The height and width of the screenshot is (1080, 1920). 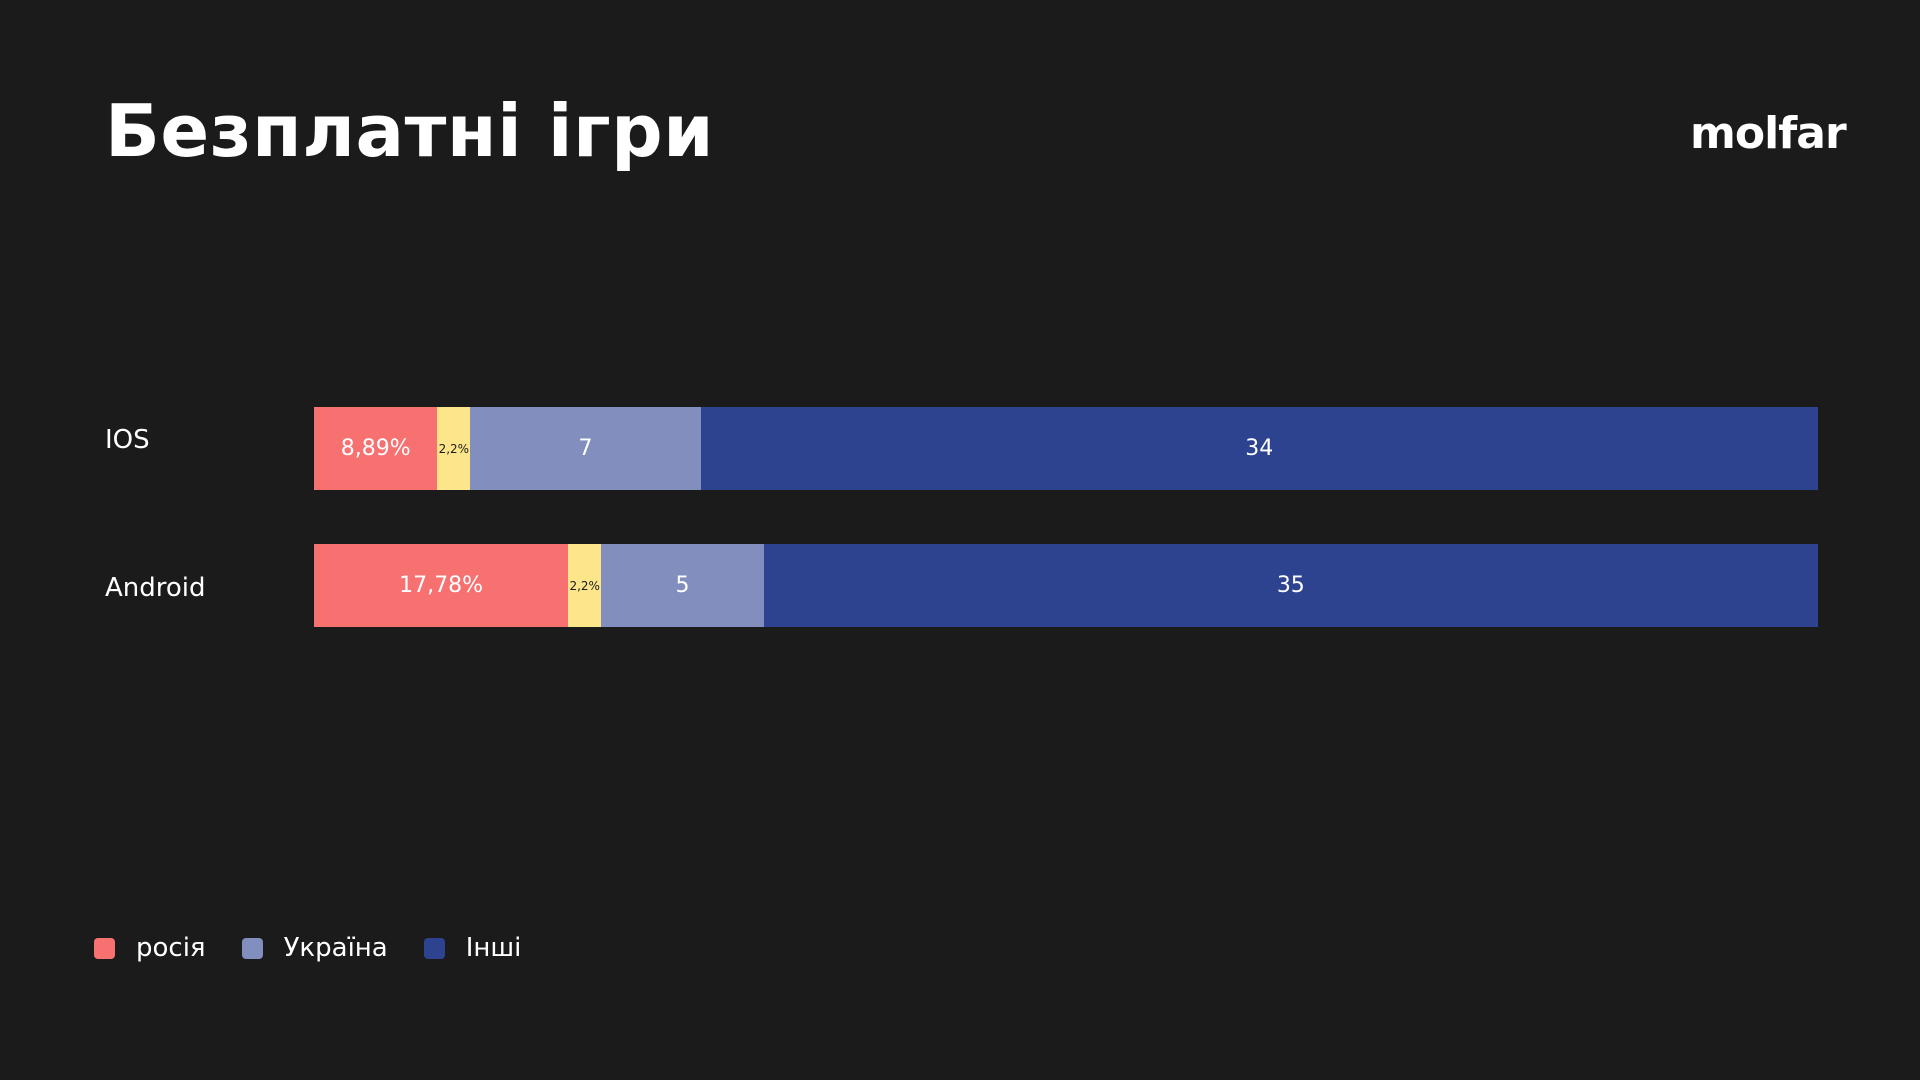 I want to click on data-label-android-ukraine: 5, so click(x=682, y=585).